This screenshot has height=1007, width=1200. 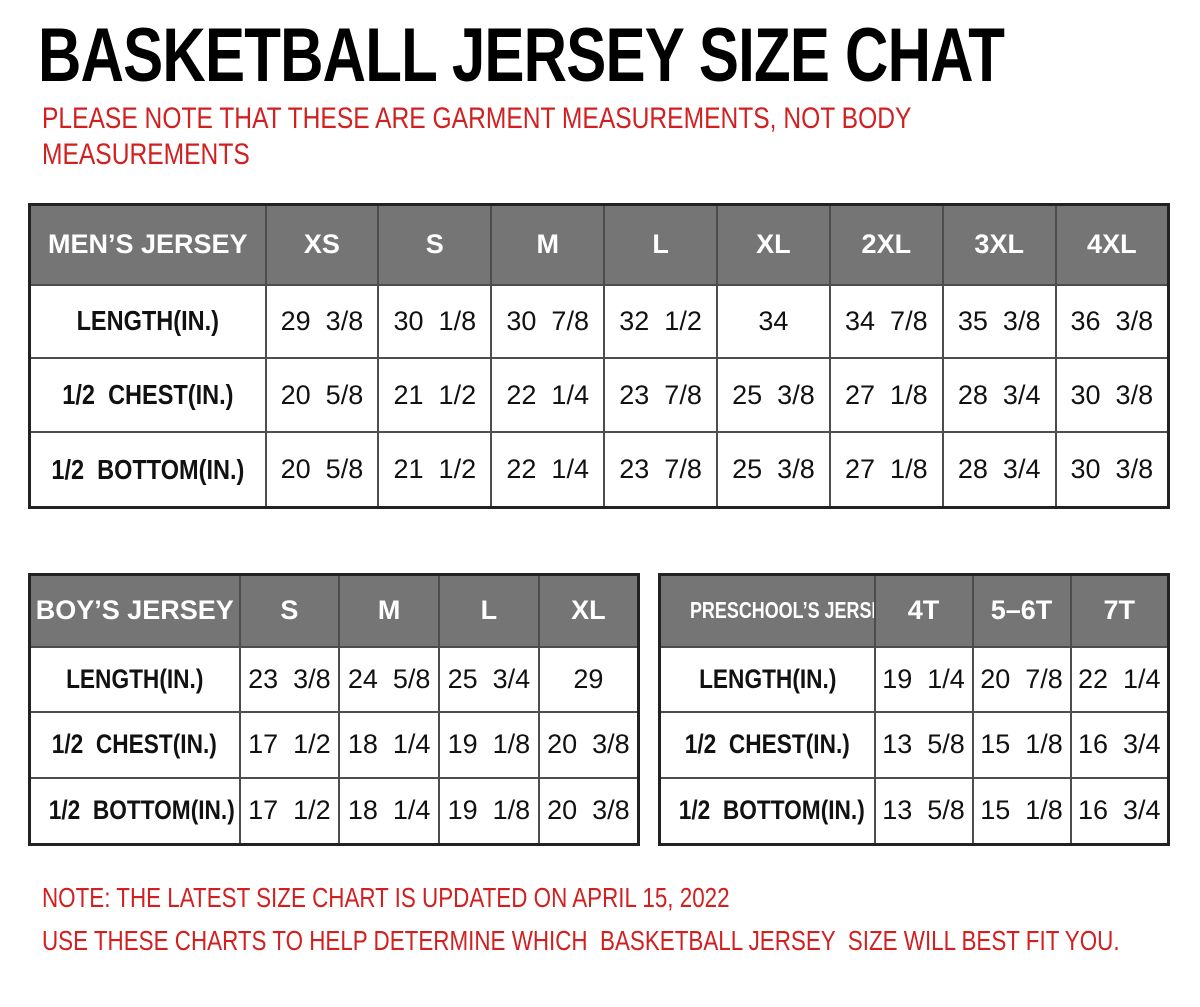 I want to click on size-header-cell: 4XL, so click(x=1112, y=244).